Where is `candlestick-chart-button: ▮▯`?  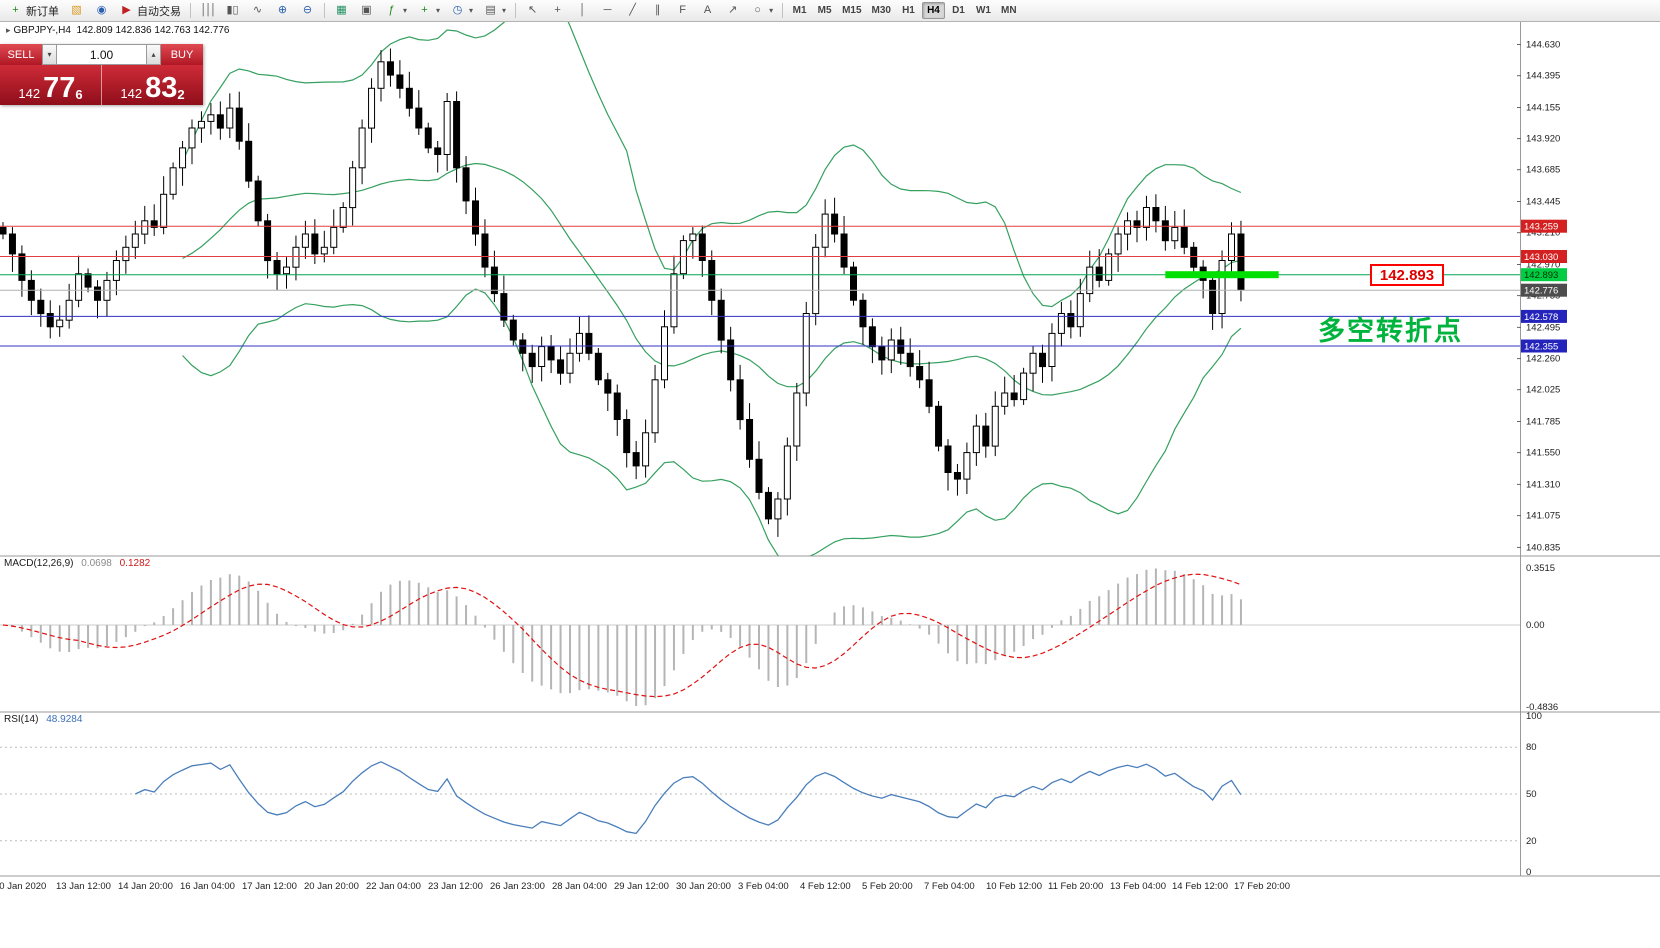 candlestick-chart-button: ▮▯ is located at coordinates (232, 10).